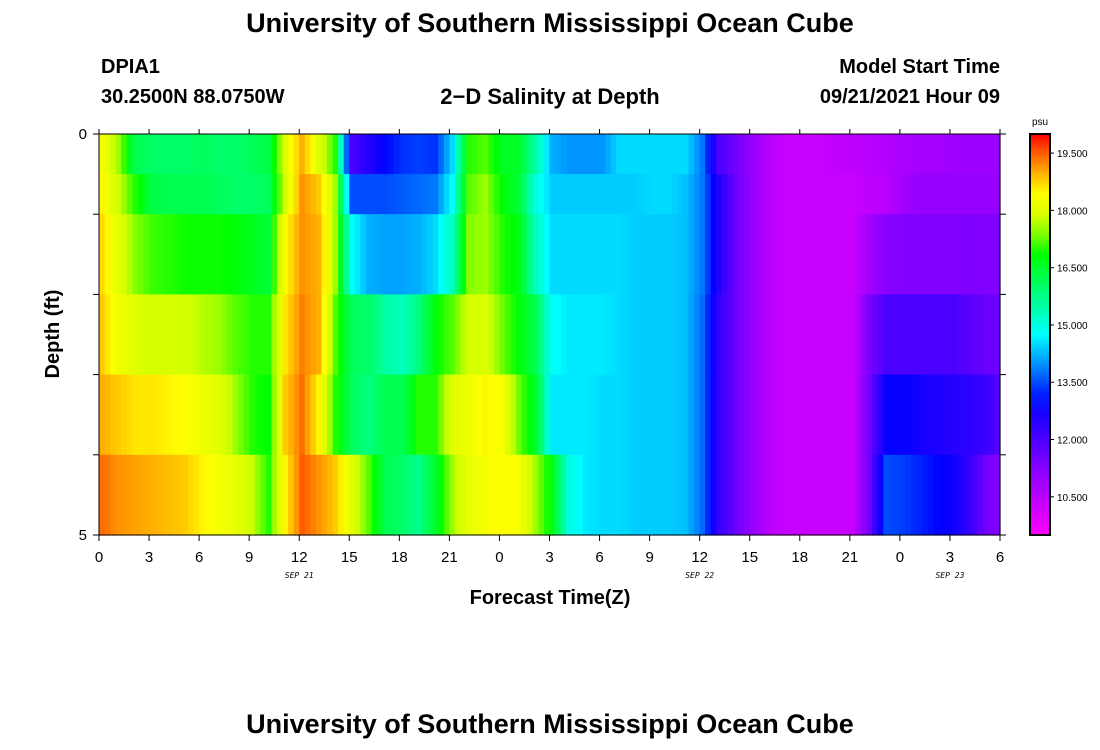 The width and height of the screenshot is (1100, 750). I want to click on x-axis-title: Forecast Time(Z), so click(550, 598).